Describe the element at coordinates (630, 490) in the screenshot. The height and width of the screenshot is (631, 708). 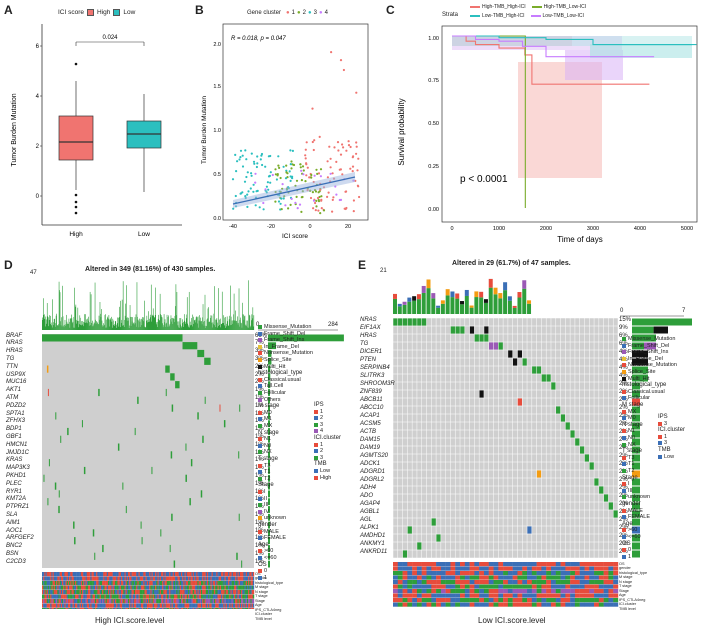
I see `legend-label: III` at that location.